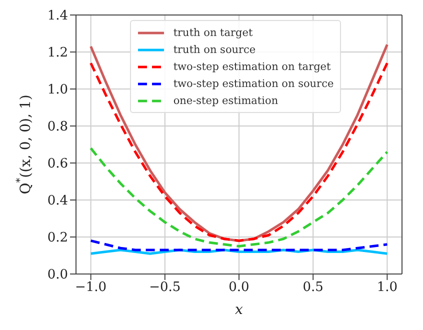 The image size is (423, 330). I want to click on y-tick-label: 1.4, so click(57, 16).